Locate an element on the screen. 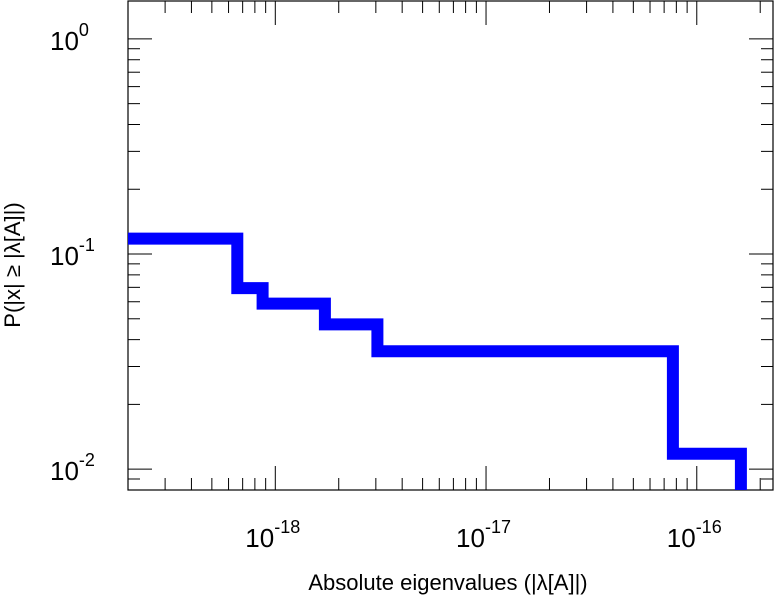 The image size is (775, 600). x-tick-labels: 10-18 10-17 10-16 is located at coordinates (483, 535).